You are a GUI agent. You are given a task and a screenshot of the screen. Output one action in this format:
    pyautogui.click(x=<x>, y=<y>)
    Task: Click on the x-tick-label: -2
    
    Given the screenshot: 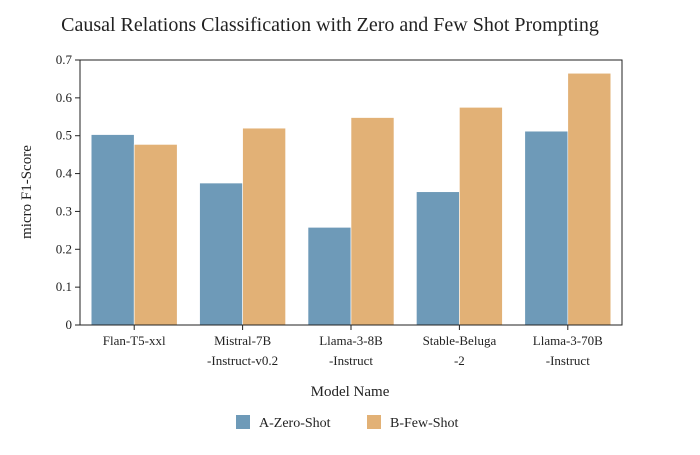 What is the action you would take?
    pyautogui.click(x=459, y=360)
    